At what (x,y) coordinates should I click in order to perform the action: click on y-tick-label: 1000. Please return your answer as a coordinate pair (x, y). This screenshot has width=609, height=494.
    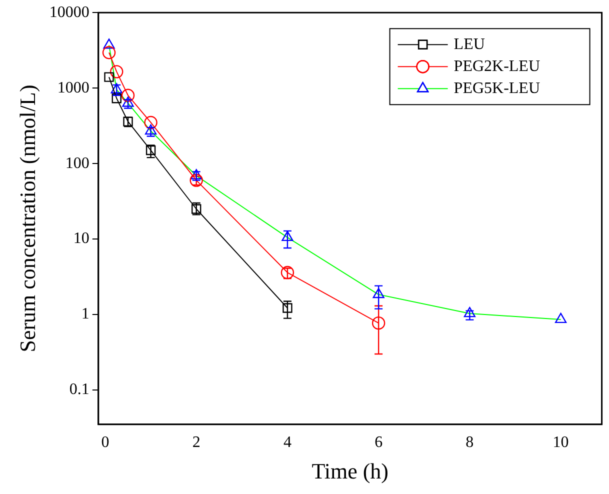
    Looking at the image, I should click on (73, 87).